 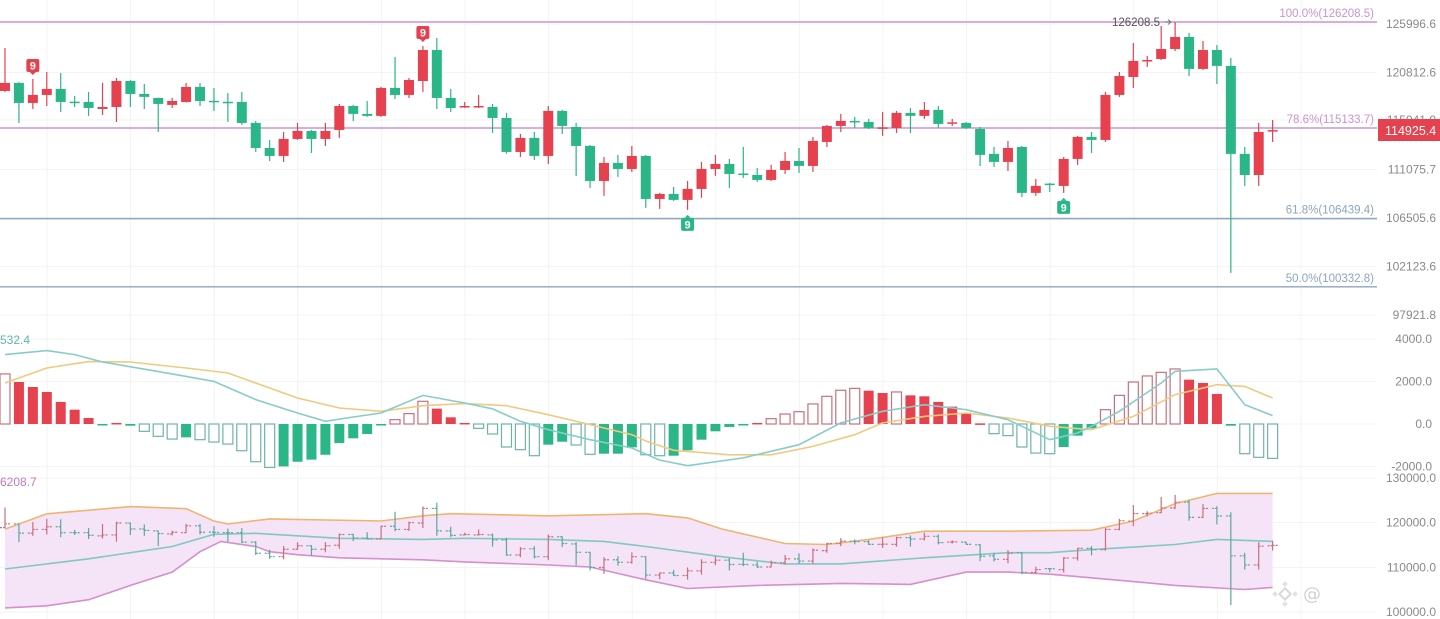 What do you see at coordinates (1064, 205) in the screenshot?
I see `td-marker: 9` at bounding box center [1064, 205].